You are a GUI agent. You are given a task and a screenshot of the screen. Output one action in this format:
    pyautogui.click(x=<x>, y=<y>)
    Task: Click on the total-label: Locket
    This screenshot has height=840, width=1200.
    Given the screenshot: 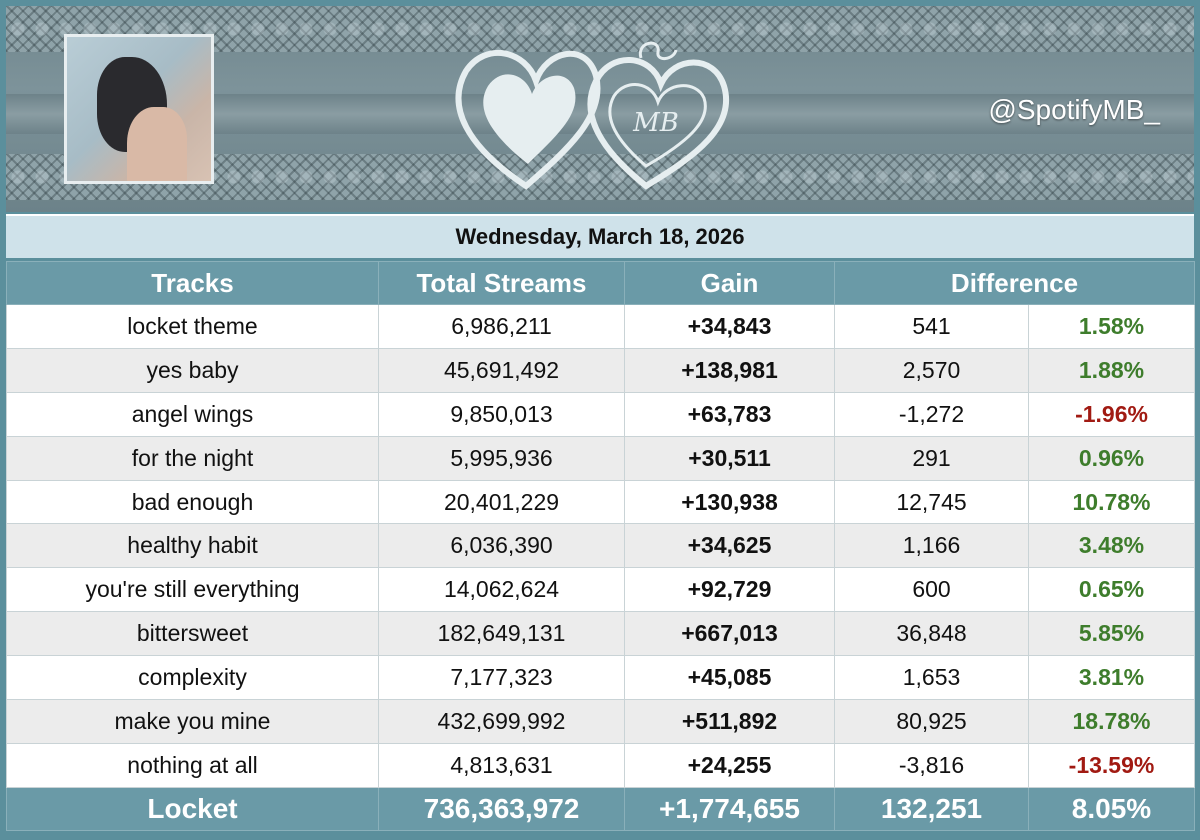 What is the action you would take?
    pyautogui.click(x=192, y=808)
    